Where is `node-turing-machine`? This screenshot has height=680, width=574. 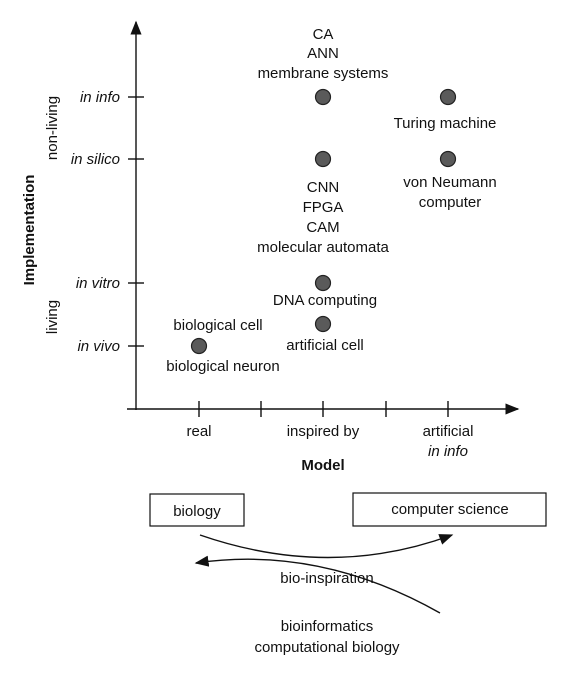
node-turing-machine is located at coordinates (448, 97).